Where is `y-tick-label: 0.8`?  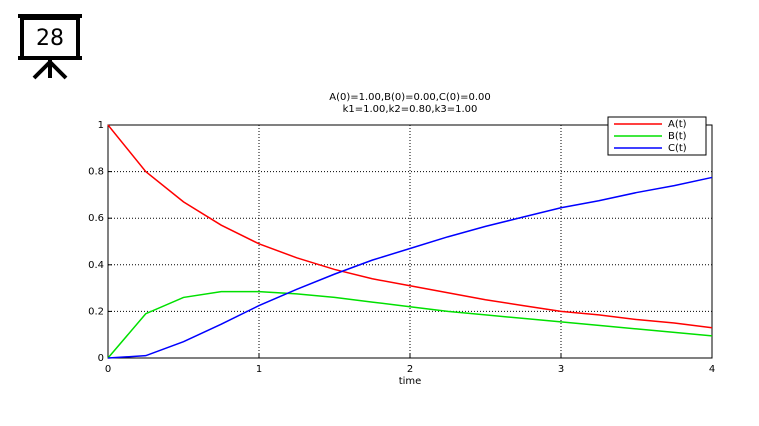
y-tick-label: 0.8 is located at coordinates (96, 172).